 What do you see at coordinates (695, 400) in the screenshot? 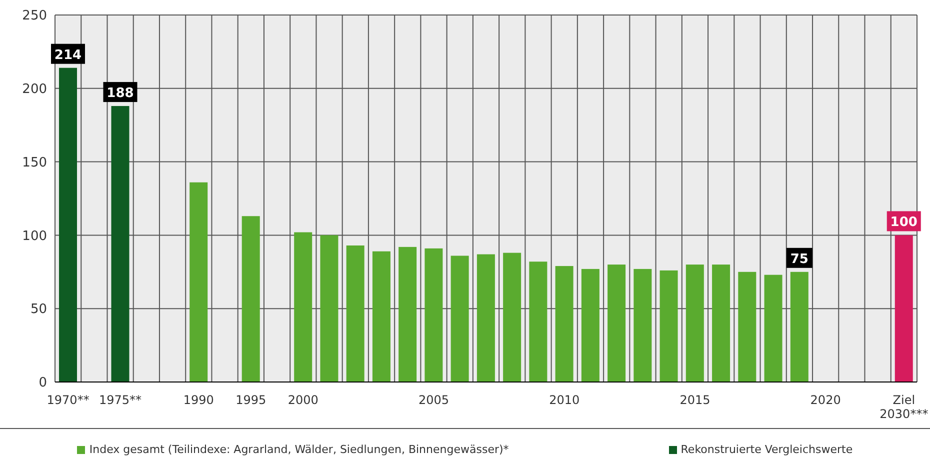
I see `x-tick-label: 2015` at bounding box center [695, 400].